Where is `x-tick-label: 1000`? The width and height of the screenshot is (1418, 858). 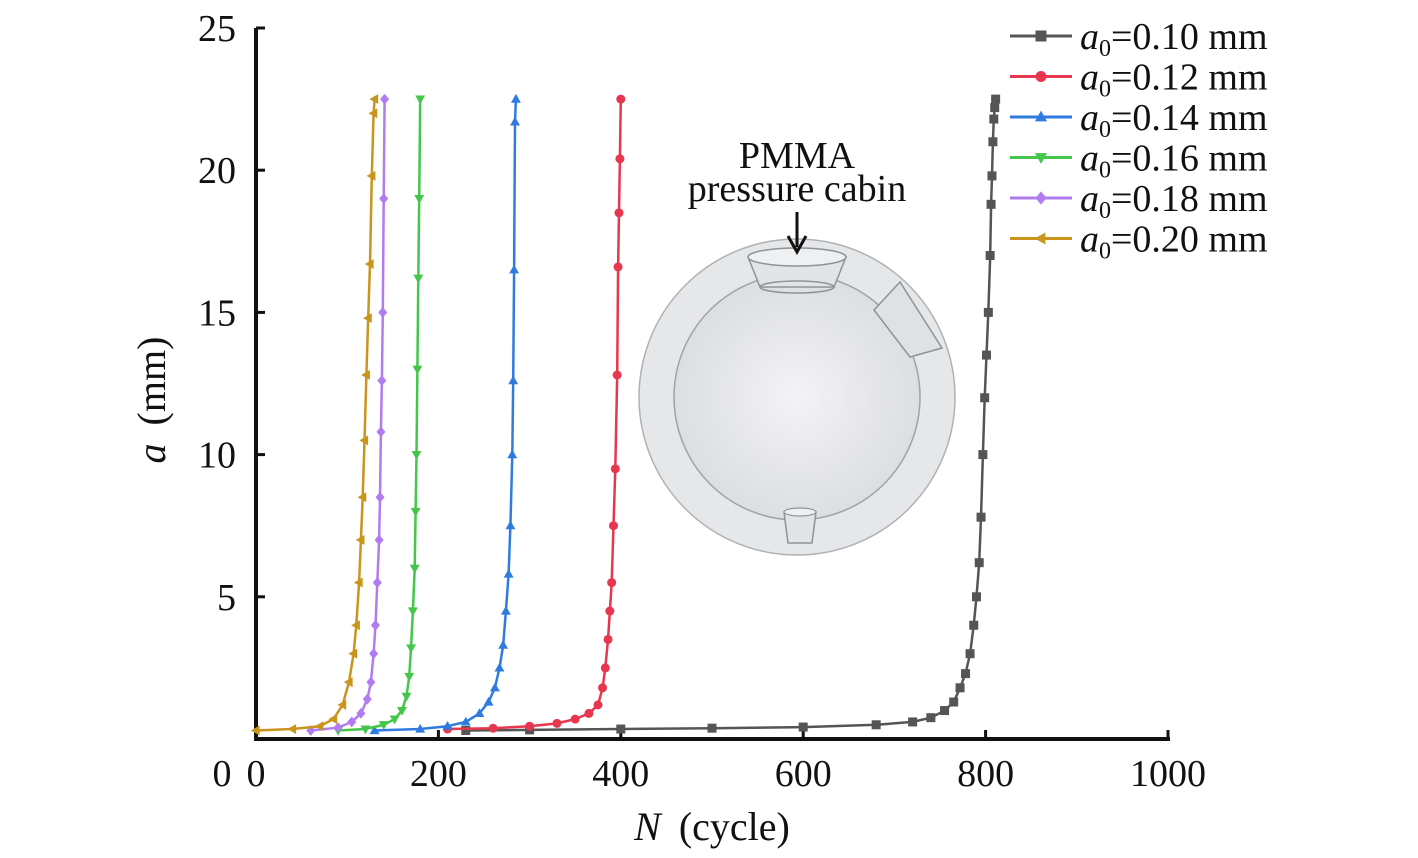
x-tick-label: 1000 is located at coordinates (1168, 774).